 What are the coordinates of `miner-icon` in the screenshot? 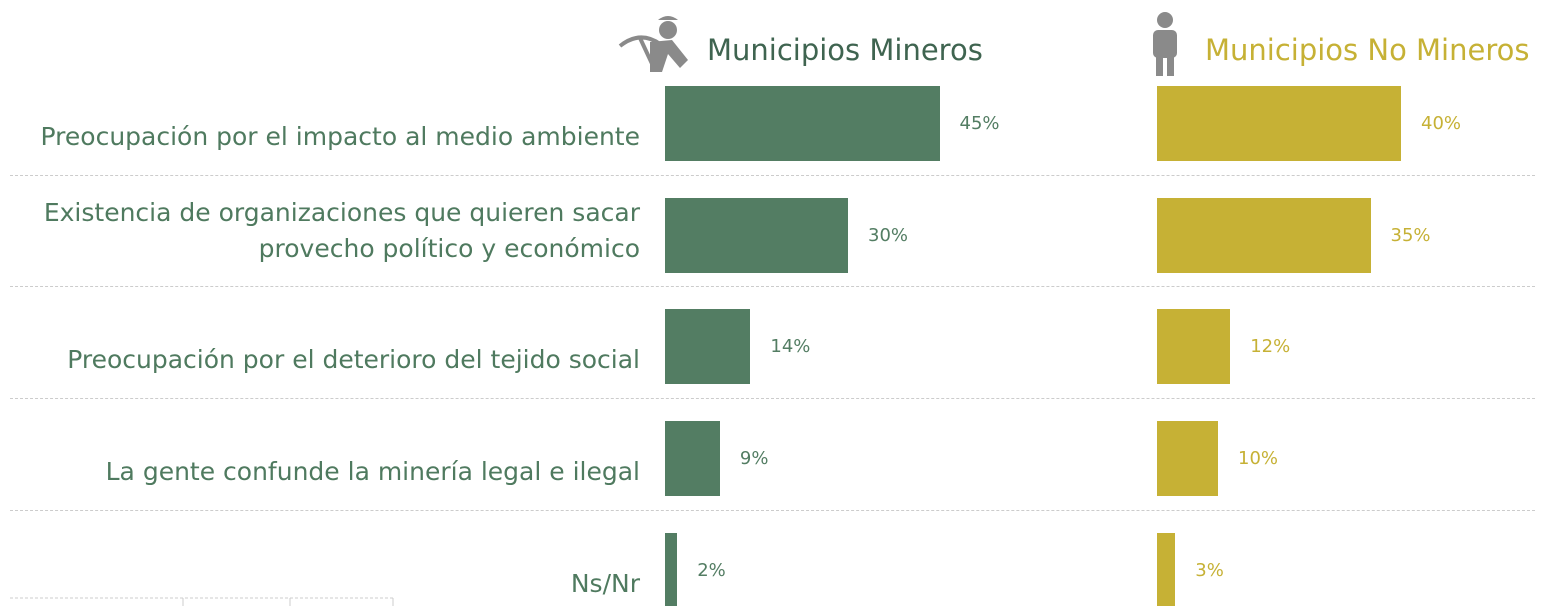 It's located at (653, 44).